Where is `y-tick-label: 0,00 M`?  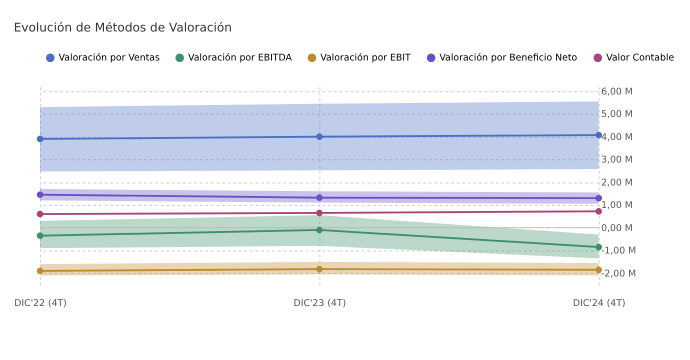
y-tick-label: 0,00 M is located at coordinates (617, 228).